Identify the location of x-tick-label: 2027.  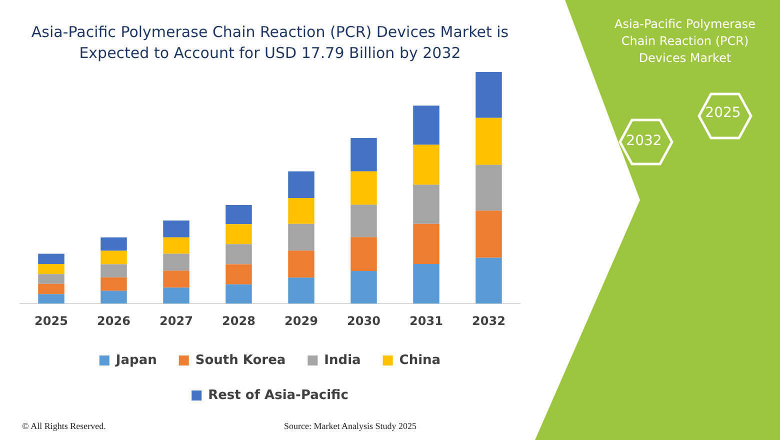
(176, 321).